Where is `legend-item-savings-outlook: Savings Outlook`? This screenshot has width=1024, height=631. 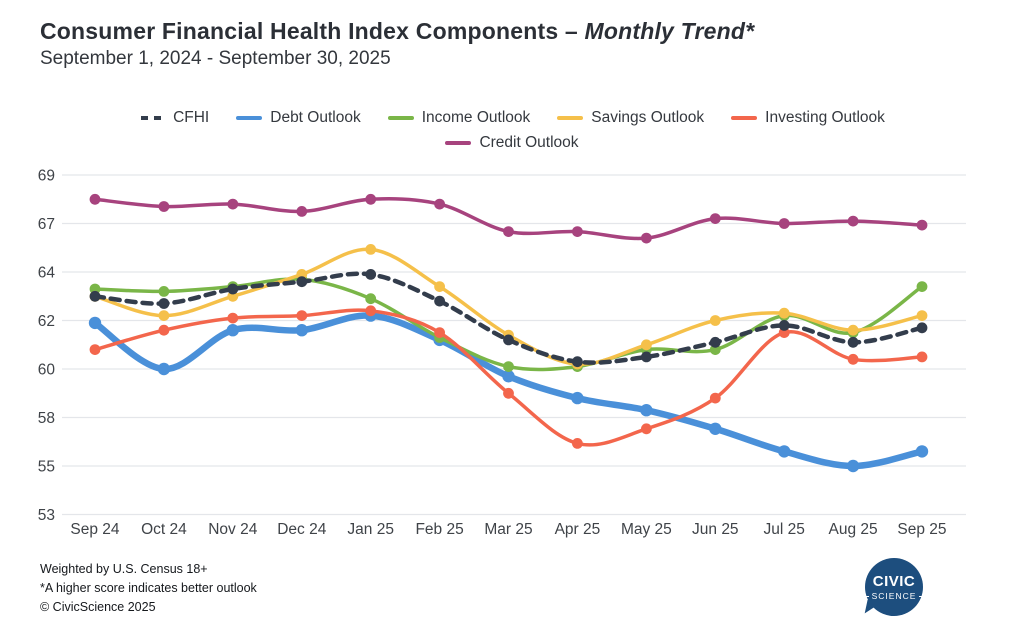 legend-item-savings-outlook: Savings Outlook is located at coordinates (630, 118).